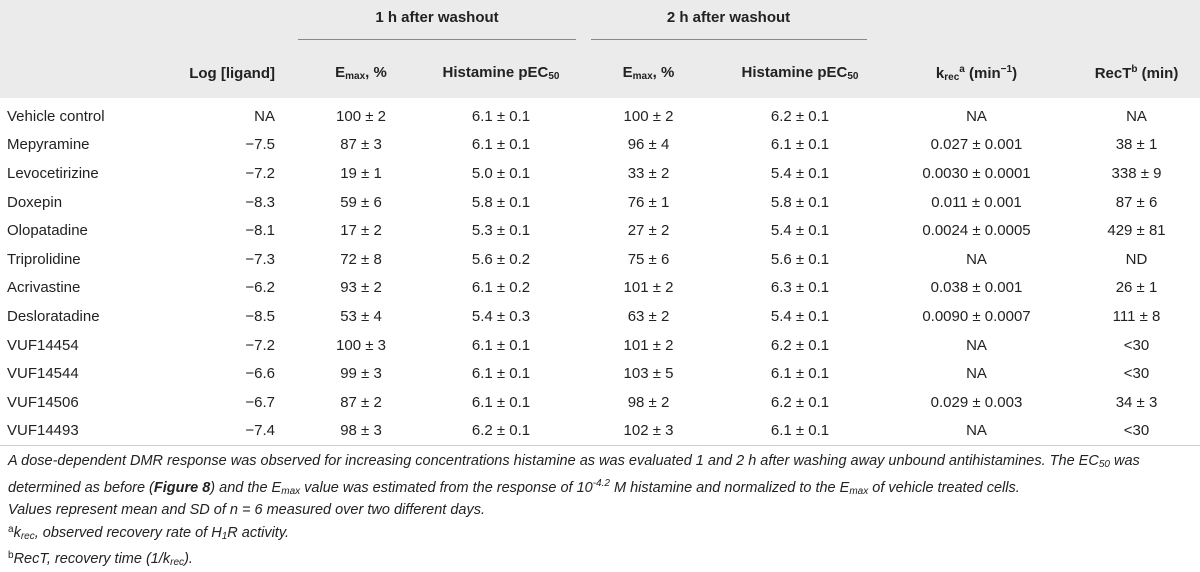 This screenshot has width=1200, height=572. I want to click on cell-name: VUF14544, so click(43, 374).